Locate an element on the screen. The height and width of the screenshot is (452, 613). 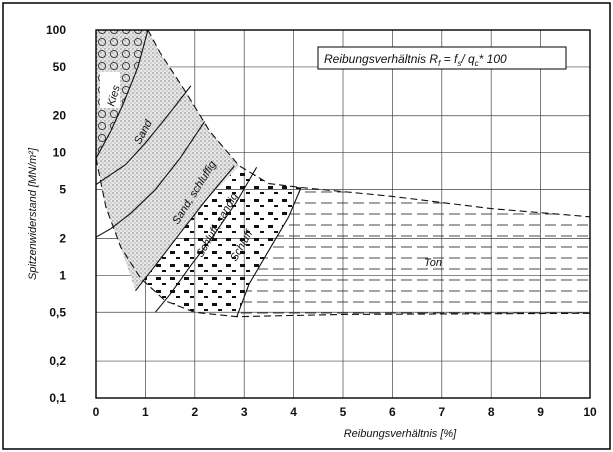
y-tick-label: 2 is located at coordinates (62, 238).